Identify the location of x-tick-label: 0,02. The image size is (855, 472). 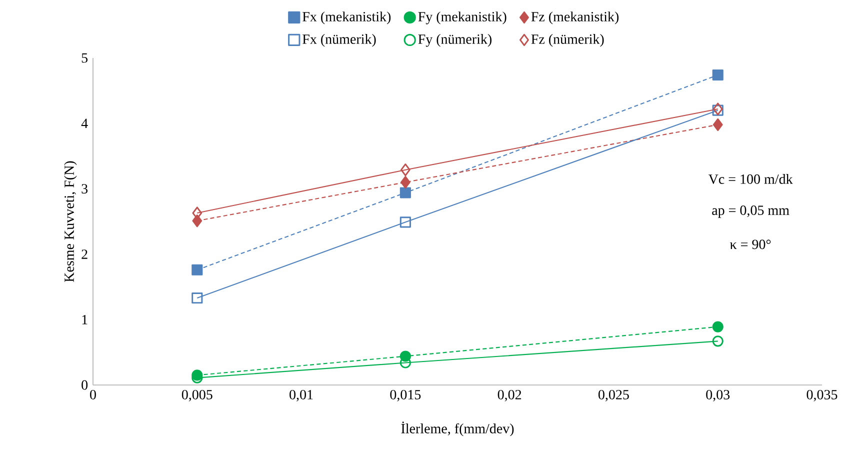
(510, 396).